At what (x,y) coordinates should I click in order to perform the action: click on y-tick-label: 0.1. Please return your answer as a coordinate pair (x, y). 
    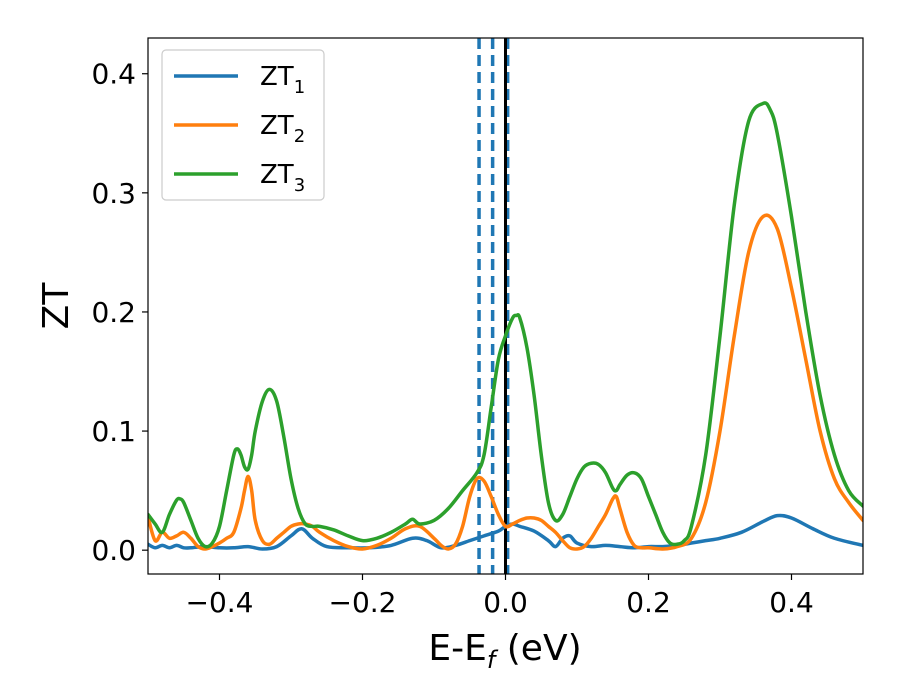
    Looking at the image, I should click on (113, 431).